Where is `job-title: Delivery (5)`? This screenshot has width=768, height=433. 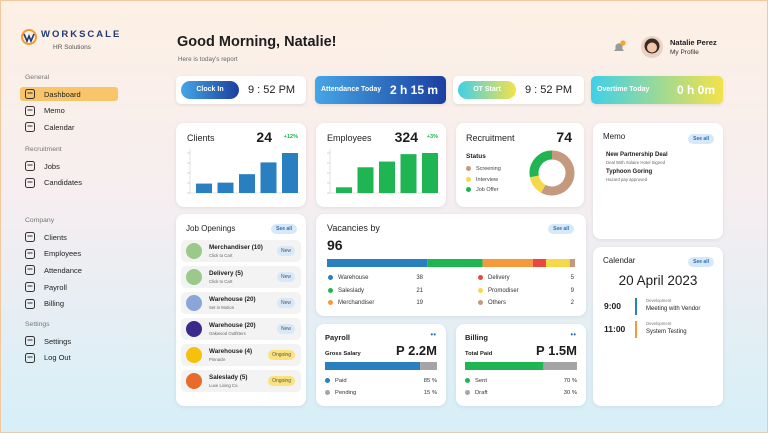
job-title: Delivery (5) is located at coordinates (226, 273).